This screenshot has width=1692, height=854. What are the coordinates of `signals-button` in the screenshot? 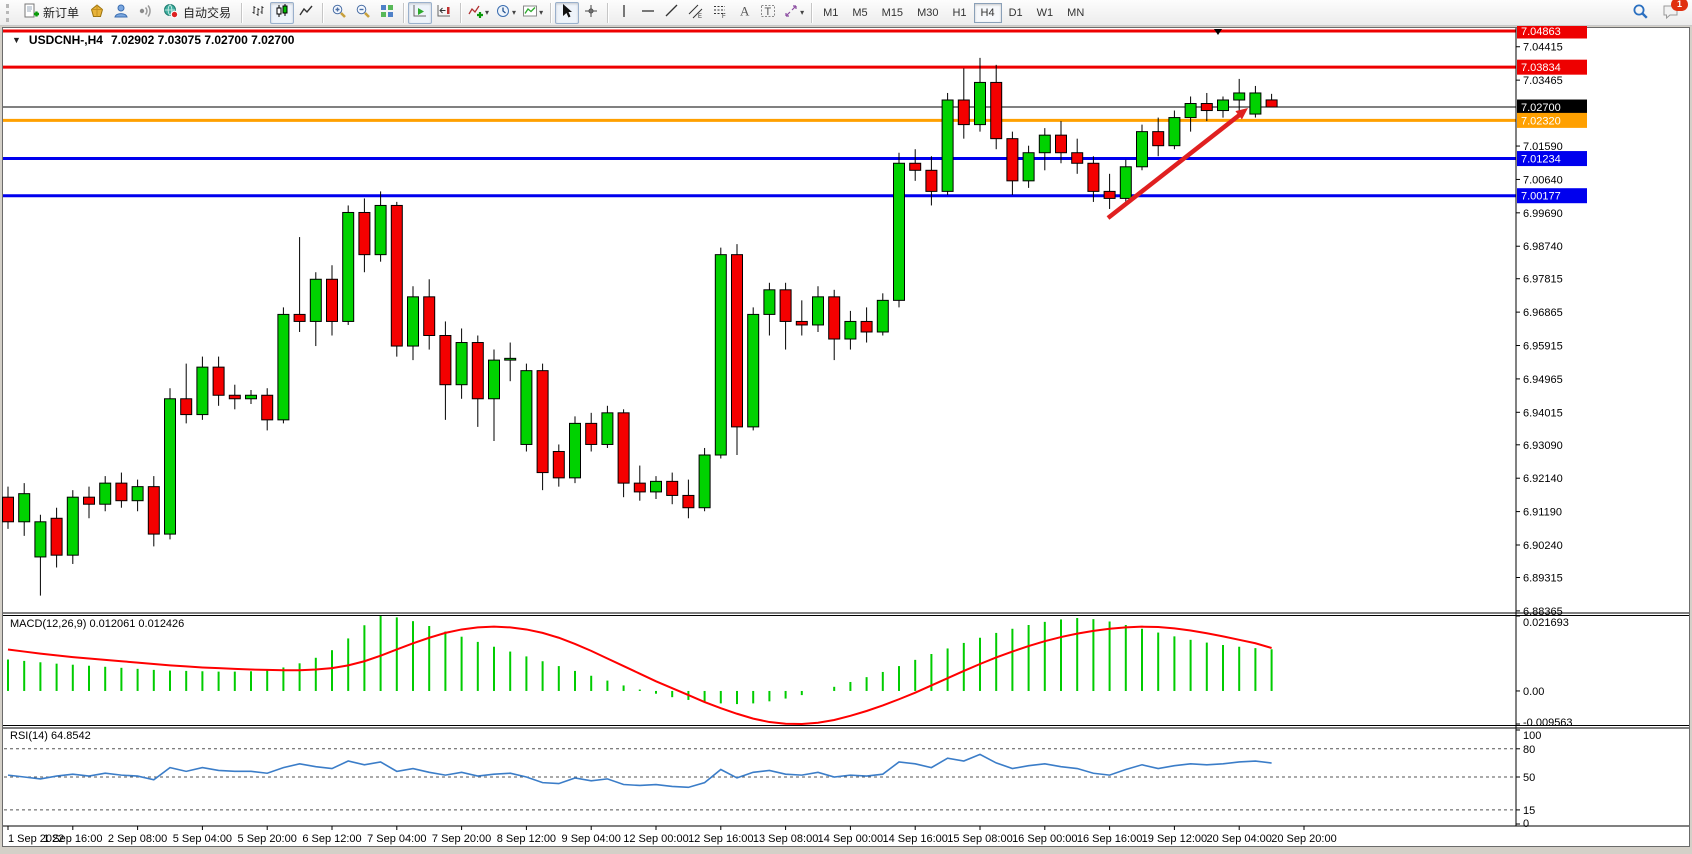 It's located at (145, 13).